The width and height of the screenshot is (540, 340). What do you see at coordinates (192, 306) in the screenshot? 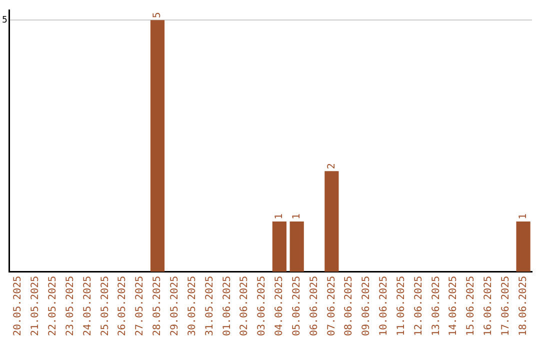
I see `x-tick-label: 30.05.2025` at bounding box center [192, 306].